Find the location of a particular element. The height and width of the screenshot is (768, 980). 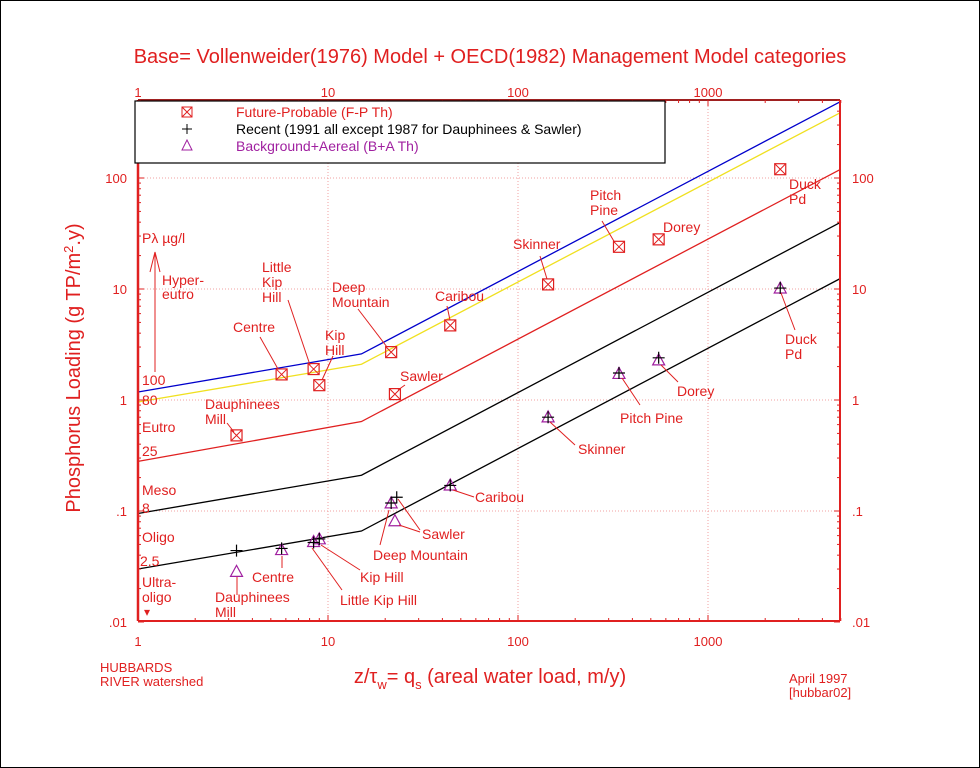

ba-point-label: Pd is located at coordinates (793, 354).